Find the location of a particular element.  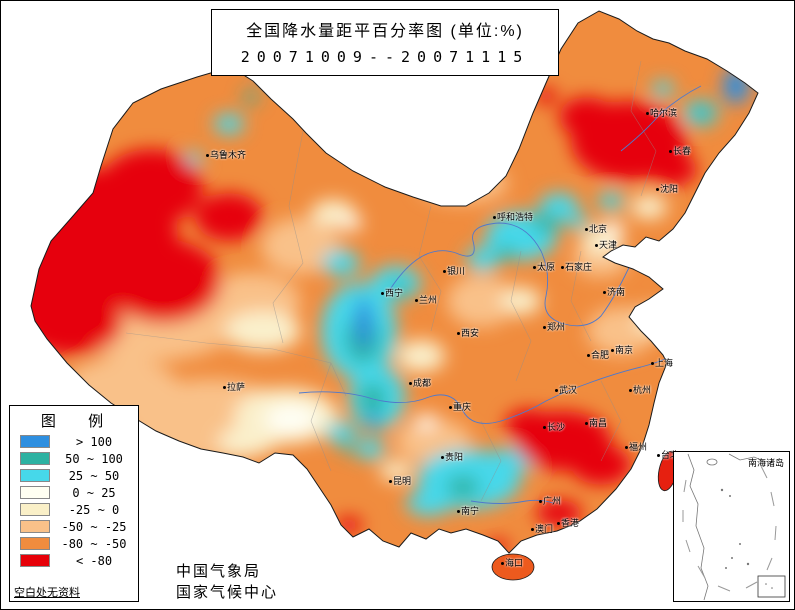

yangtze-river-line is located at coordinates (482, 391).